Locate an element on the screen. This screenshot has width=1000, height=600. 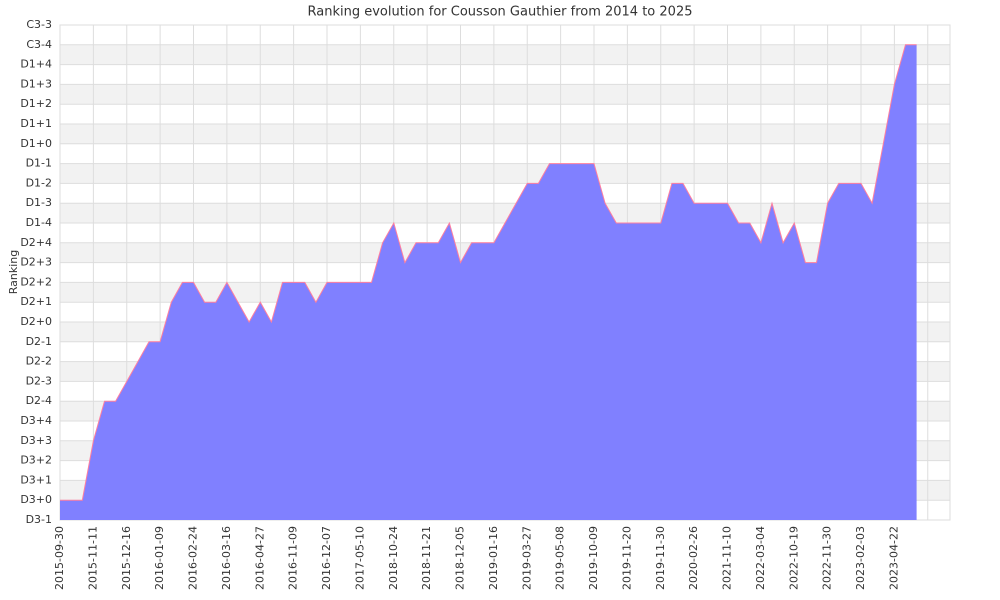
y-tick-label: D3+3 is located at coordinates (36, 440).